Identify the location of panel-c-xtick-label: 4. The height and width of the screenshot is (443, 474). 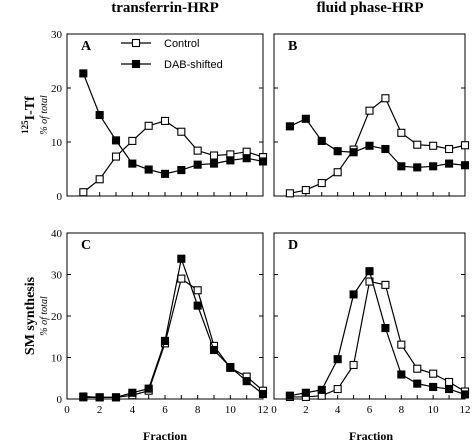
(133, 410).